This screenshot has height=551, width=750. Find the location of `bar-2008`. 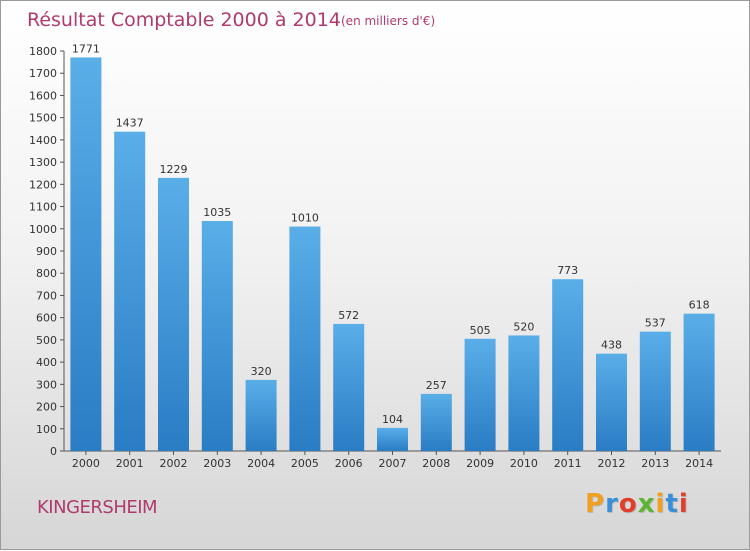

bar-2008 is located at coordinates (436, 422).